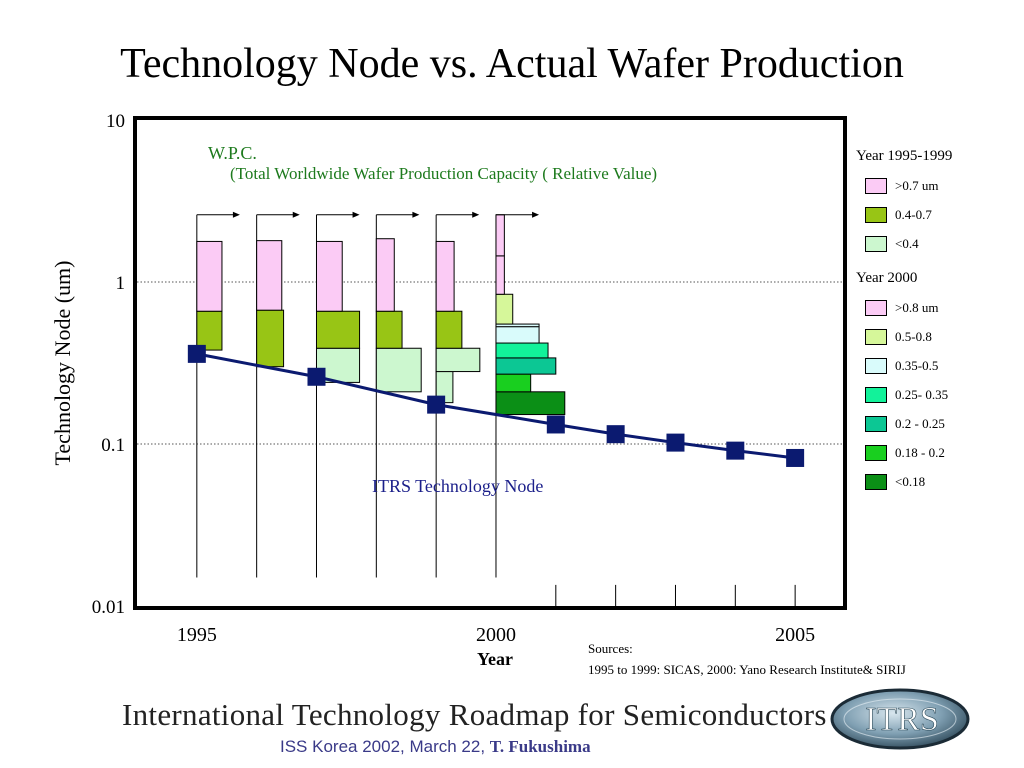 Image resolution: width=1024 pixels, height=768 pixels. I want to click on itrs-logo: ITRS, so click(900, 719).